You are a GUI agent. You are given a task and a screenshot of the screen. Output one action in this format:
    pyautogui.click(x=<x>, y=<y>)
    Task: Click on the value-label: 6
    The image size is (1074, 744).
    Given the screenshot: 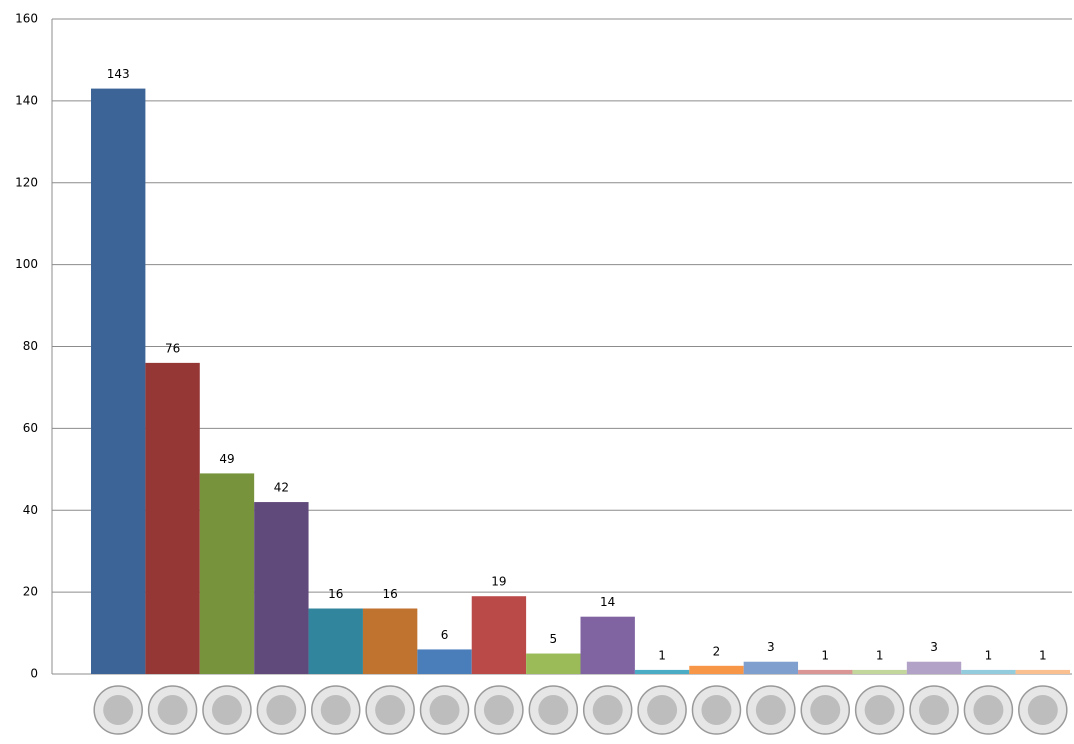 What is the action you would take?
    pyautogui.click(x=445, y=635)
    